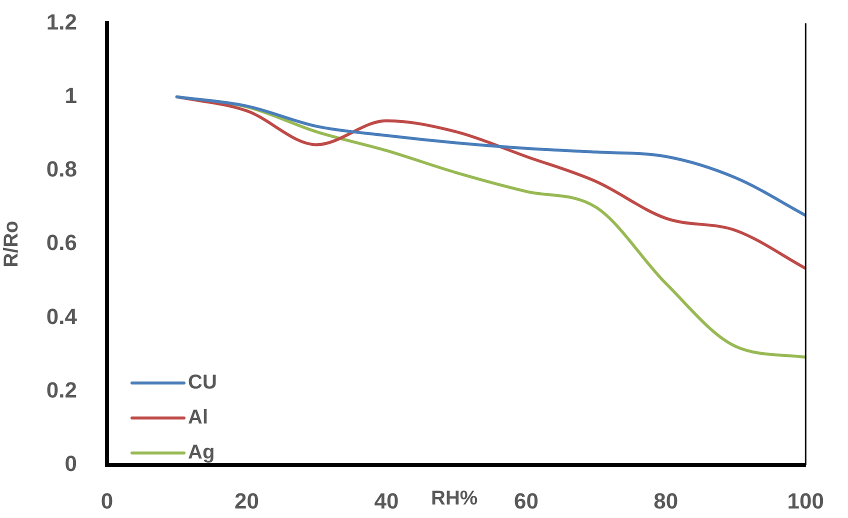 The height and width of the screenshot is (518, 848). Describe the element at coordinates (61, 21) in the screenshot. I see `y-tick-label: 1.2` at that location.